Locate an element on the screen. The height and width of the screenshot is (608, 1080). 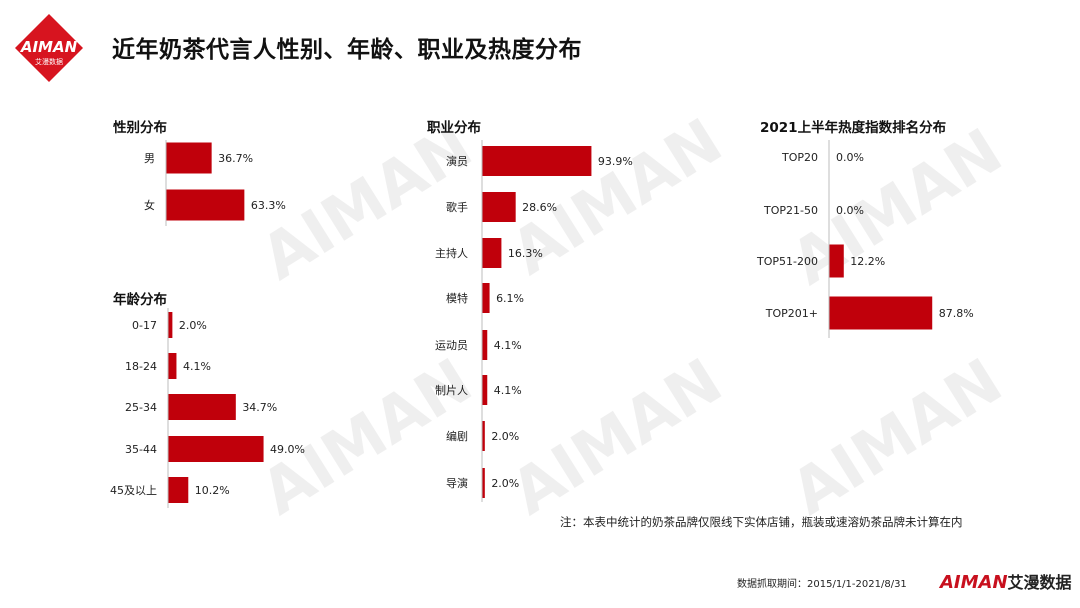
occupation-category-label: 编剧 is located at coordinates (457, 436).